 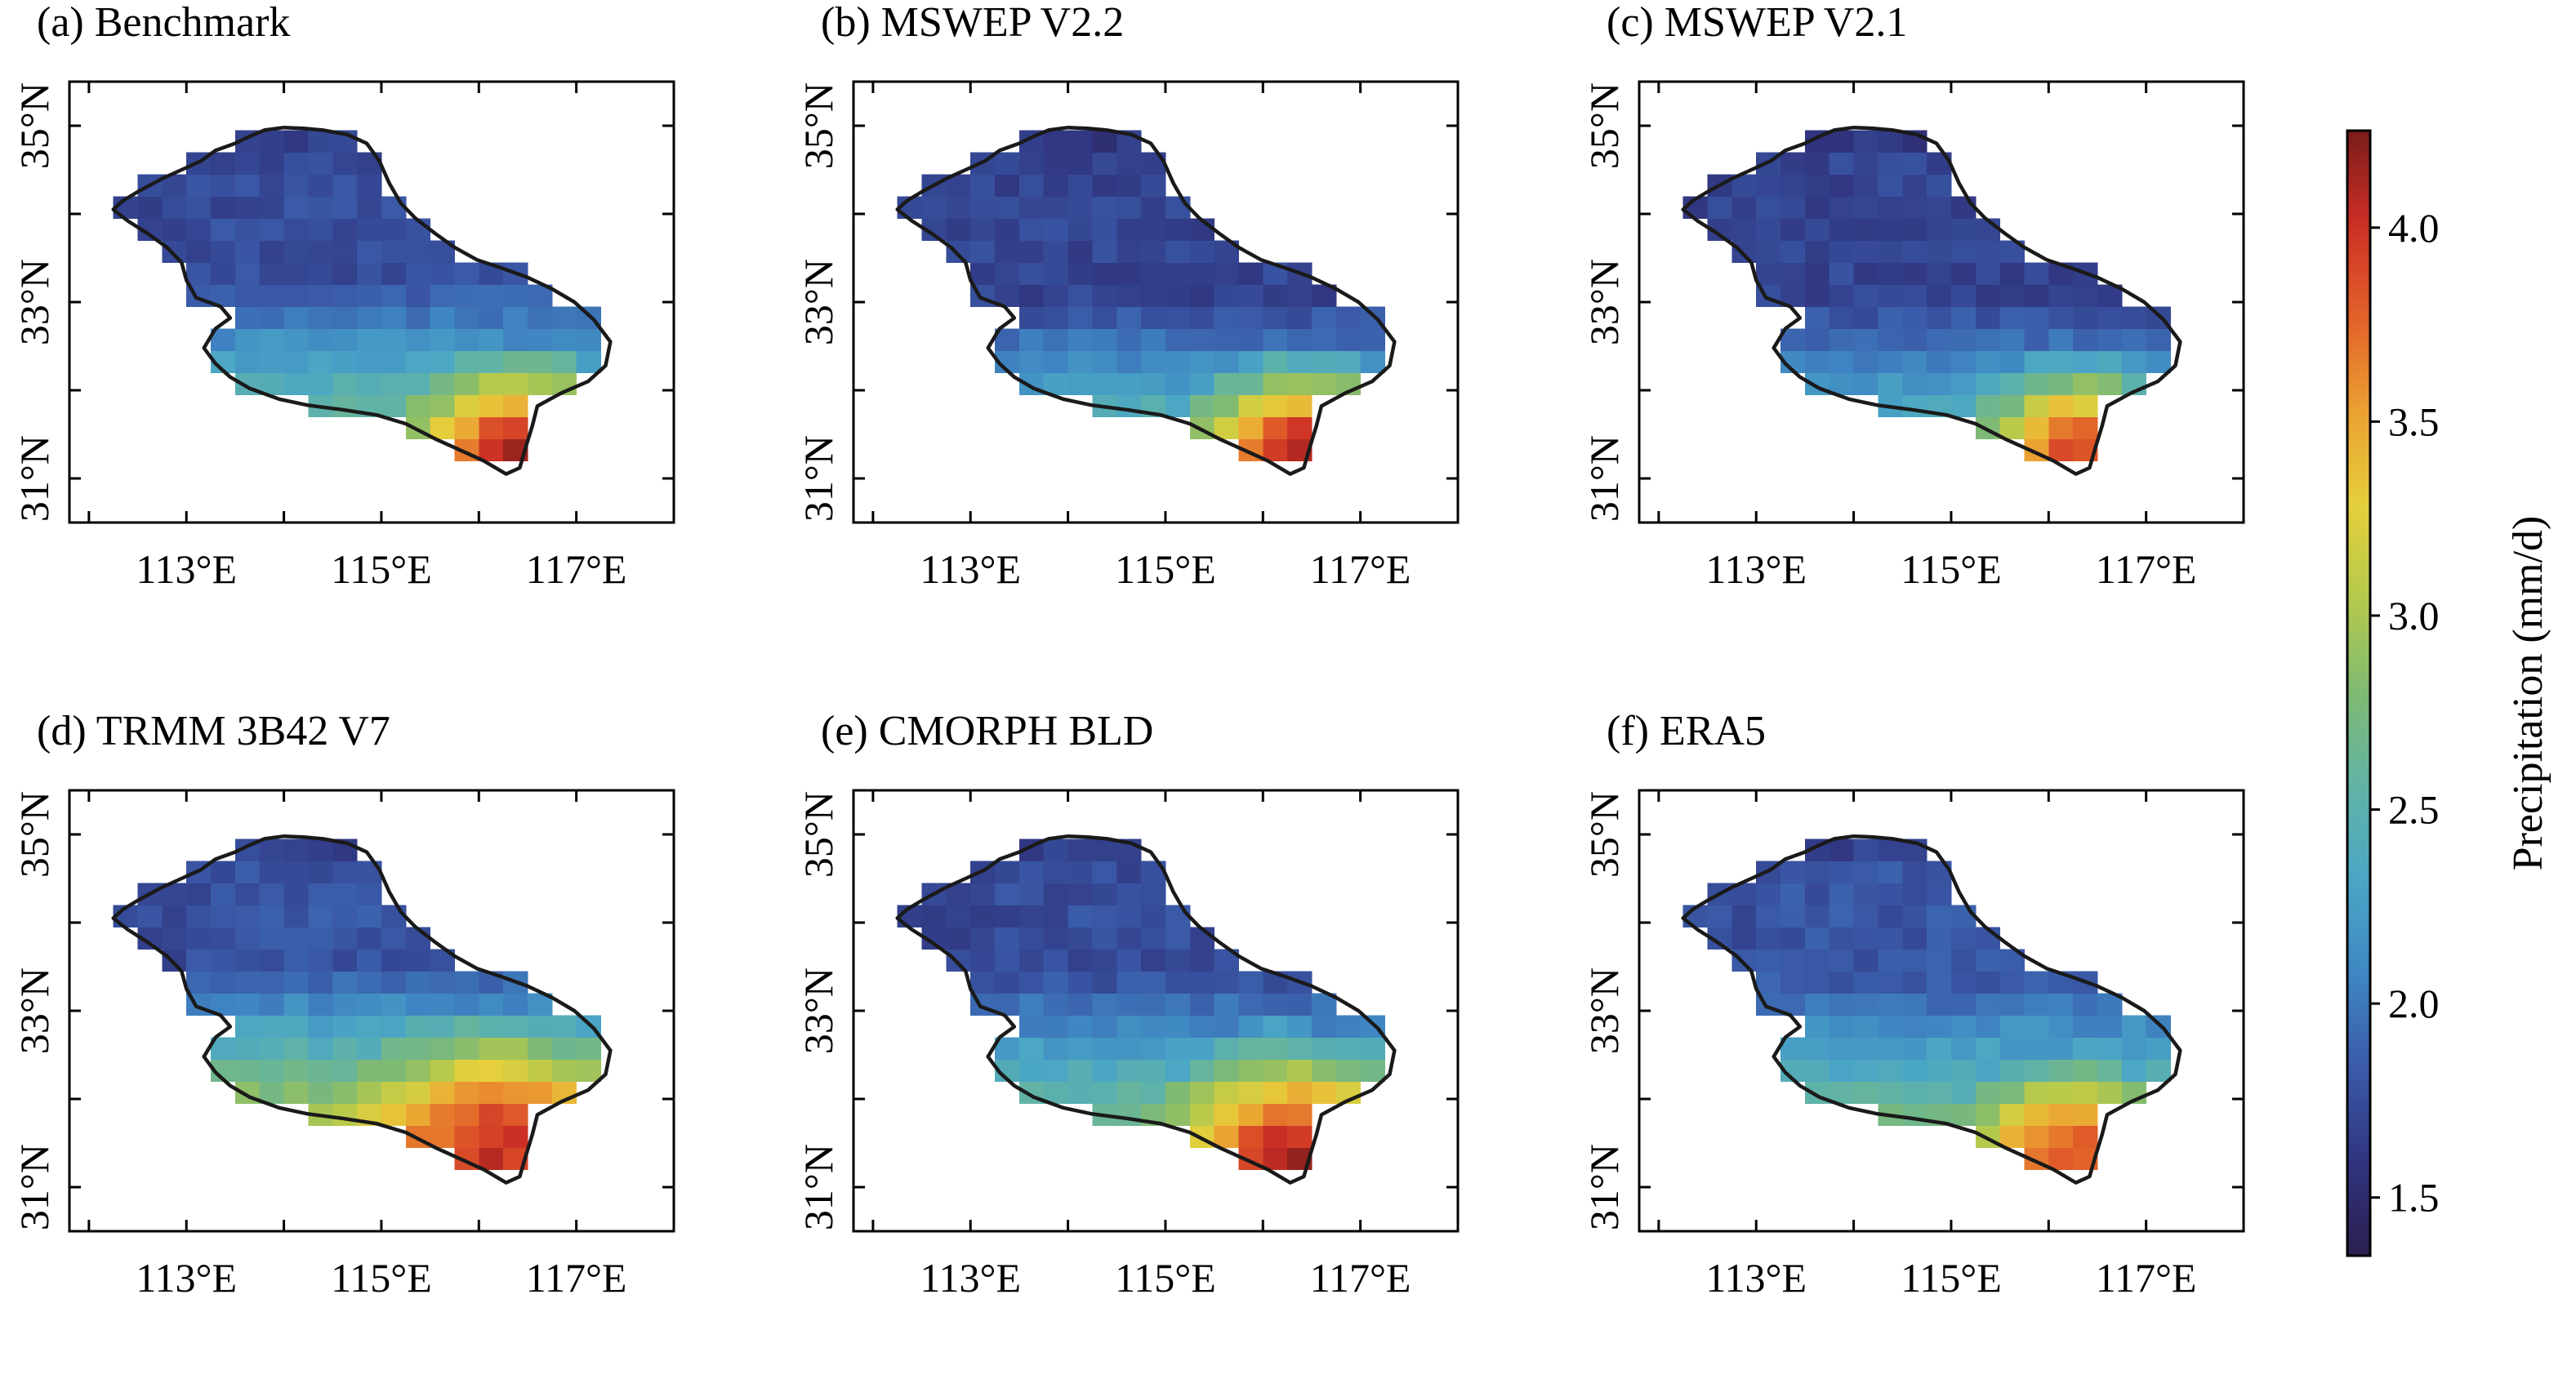 I want to click on basin-boundary, so click(x=1146, y=1009).